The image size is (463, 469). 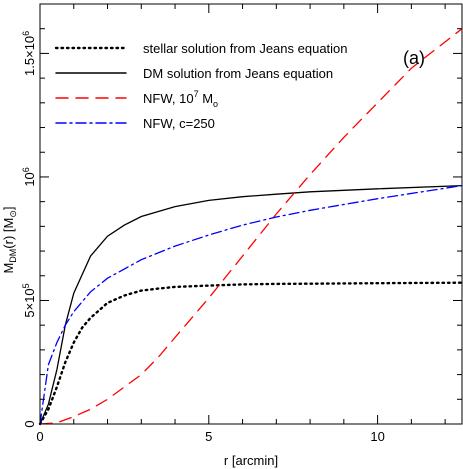 What do you see at coordinates (179, 123) in the screenshot?
I see `legend-entry: NFW, c=250` at bounding box center [179, 123].